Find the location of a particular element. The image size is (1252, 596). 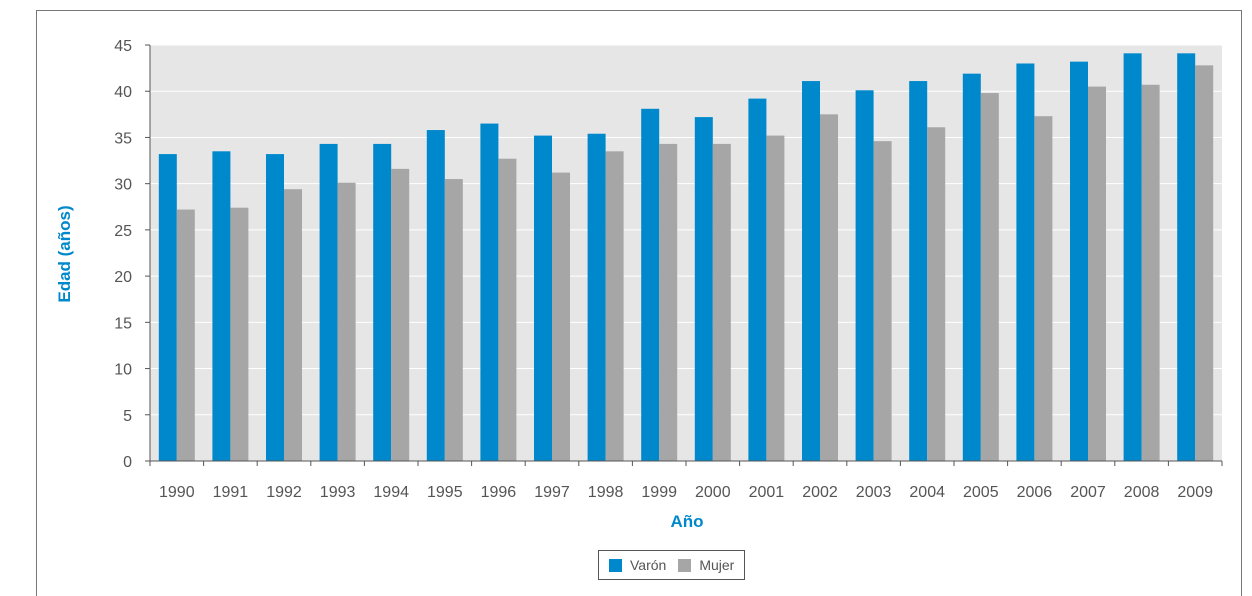

y-axis-title: Edad (años) is located at coordinates (64, 253).